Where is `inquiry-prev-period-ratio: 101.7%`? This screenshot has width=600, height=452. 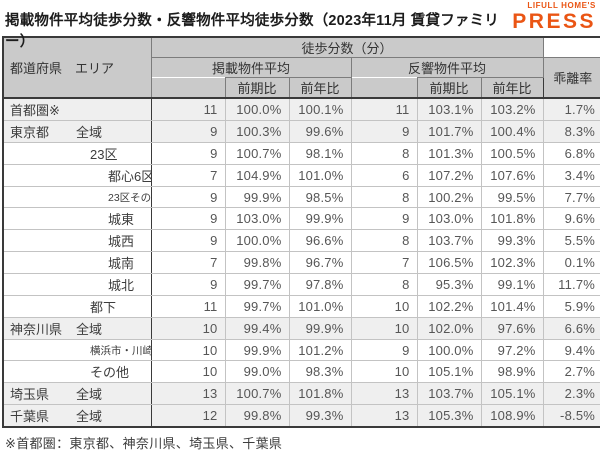 inquiry-prev-period-ratio: 101.7% is located at coordinates (449, 131).